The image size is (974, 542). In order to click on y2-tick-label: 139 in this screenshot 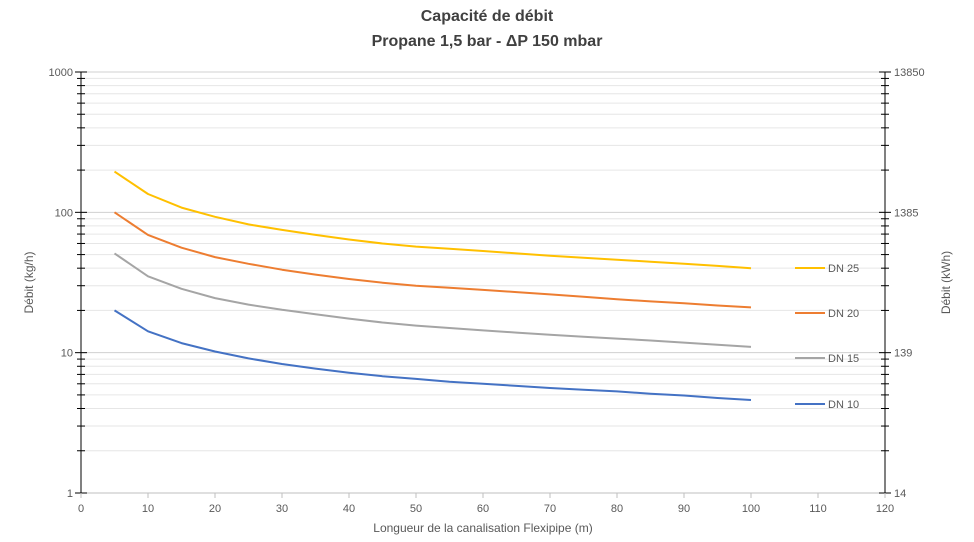, I will do `click(903, 354)`.